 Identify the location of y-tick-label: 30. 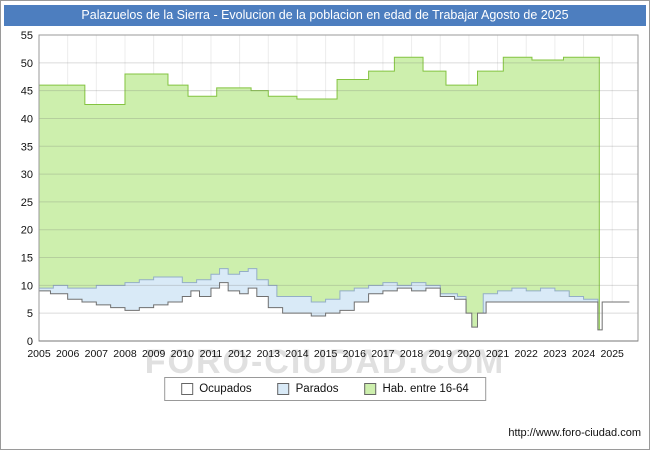
(27, 175).